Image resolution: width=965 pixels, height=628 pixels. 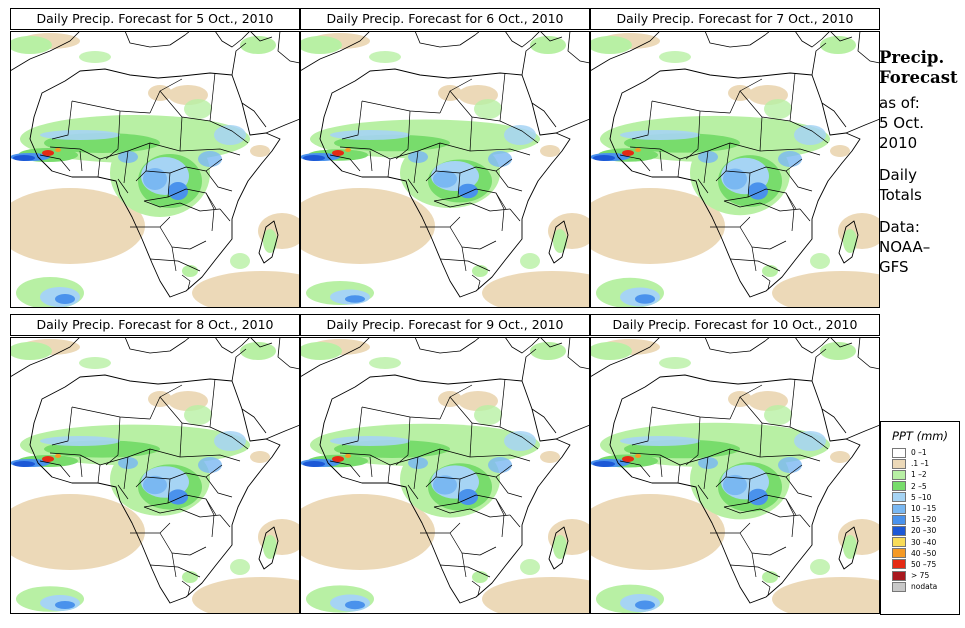 I want to click on legend-label: > 75, so click(x=920, y=576).